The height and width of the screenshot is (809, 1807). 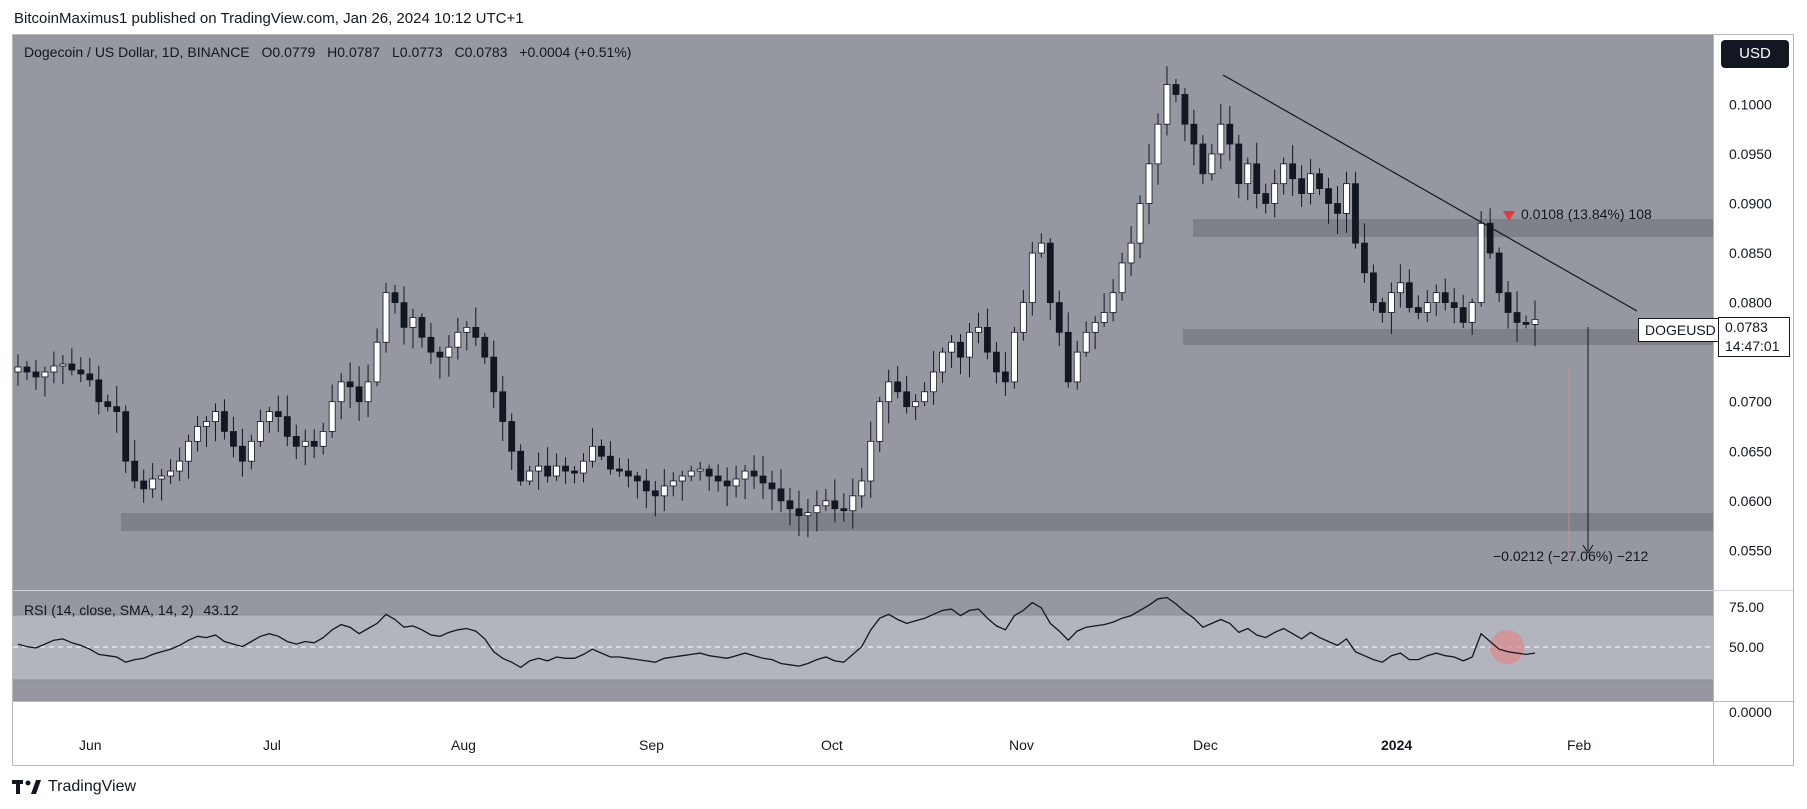 What do you see at coordinates (74, 787) in the screenshot?
I see `tradingview-logo: TradingView` at bounding box center [74, 787].